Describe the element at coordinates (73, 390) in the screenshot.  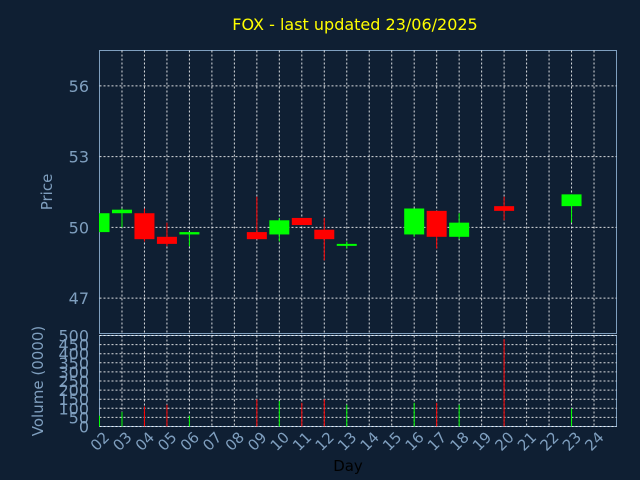
I see `volume-tick-label: 200` at that location.